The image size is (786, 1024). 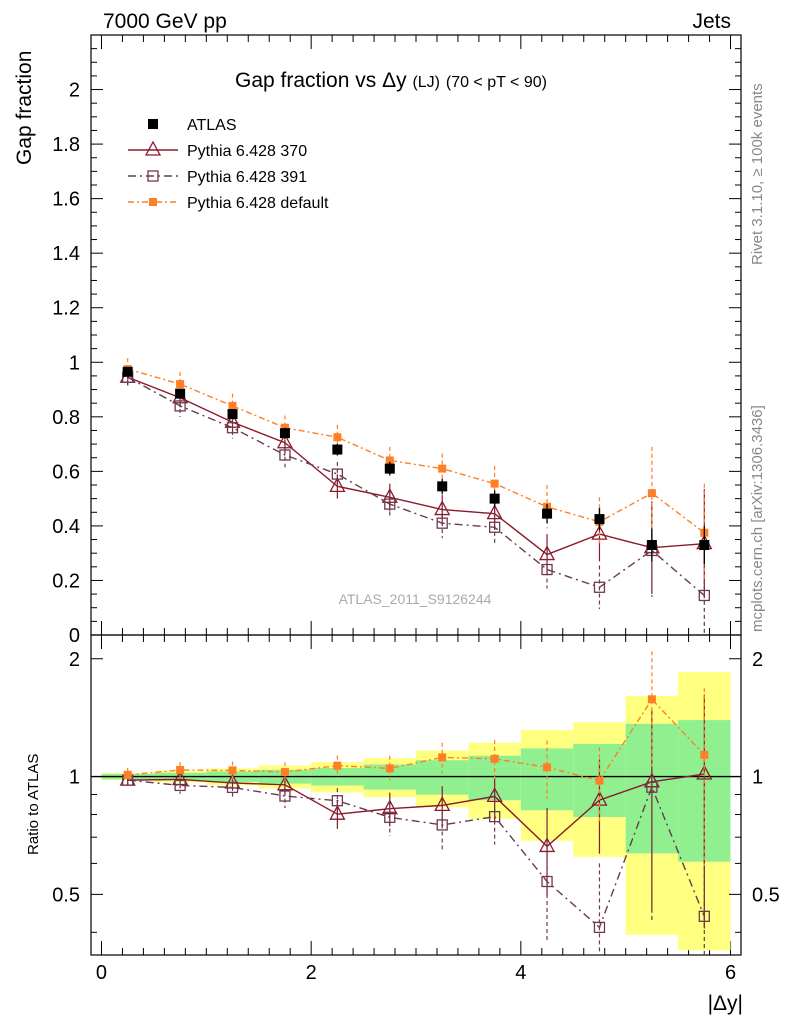 What do you see at coordinates (757, 778) in the screenshot?
I see `ratio-y-tick-label-right: 1` at bounding box center [757, 778].